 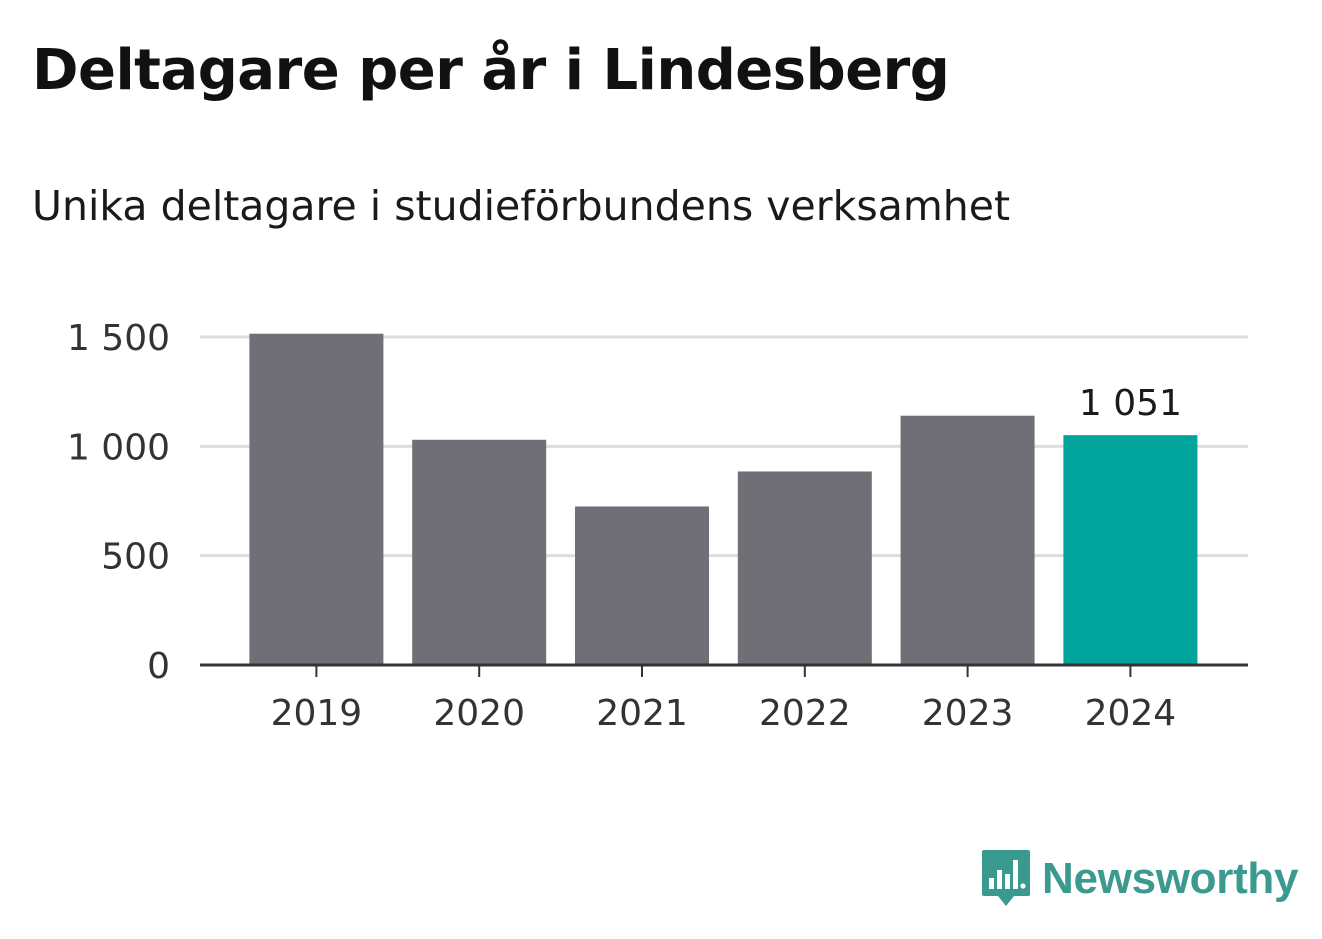 What do you see at coordinates (1170, 878) in the screenshot?
I see `brand-name: Newsworthy` at bounding box center [1170, 878].